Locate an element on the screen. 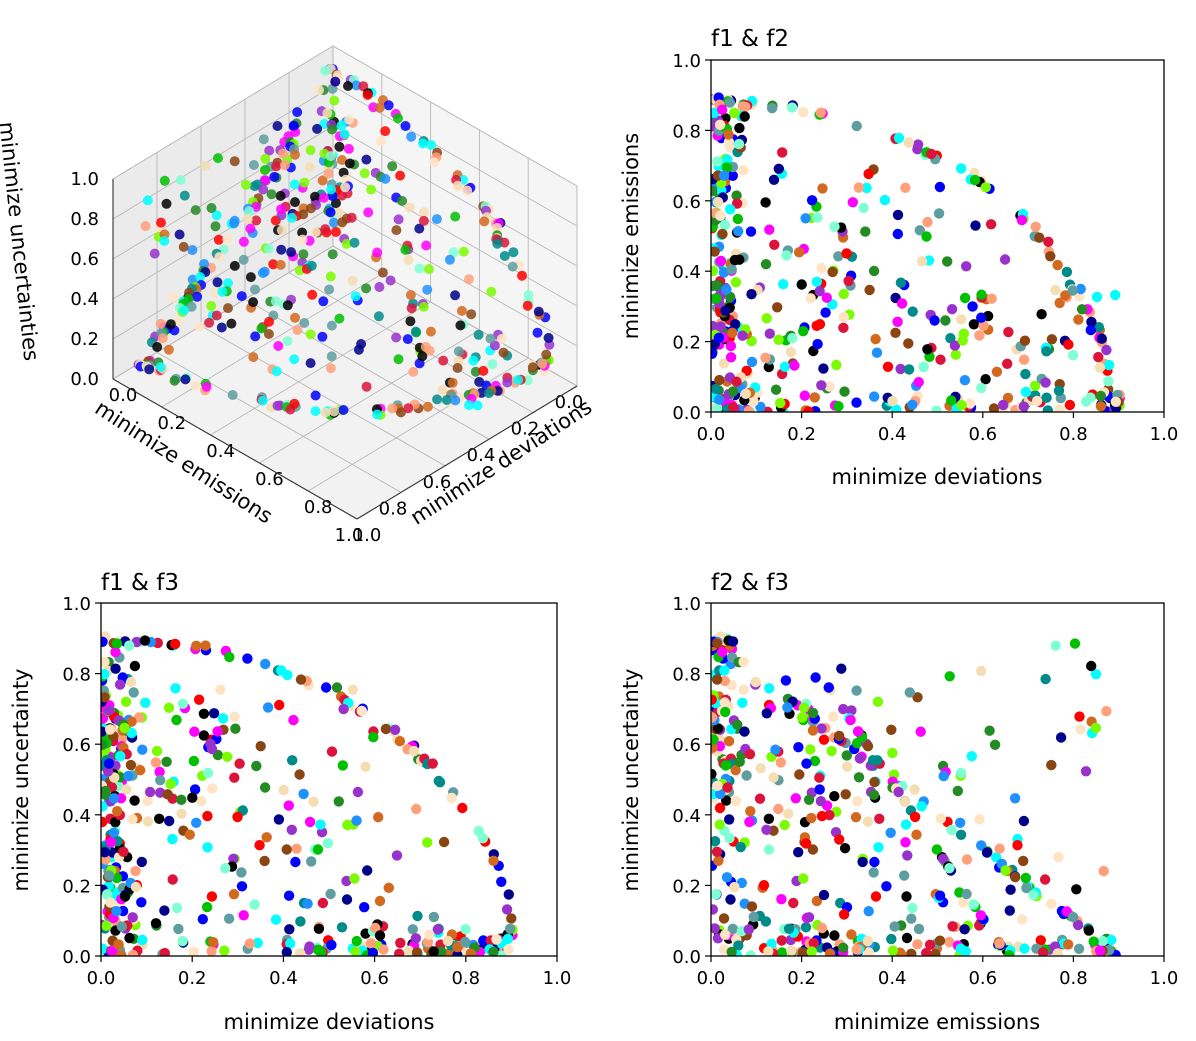 Image resolution: width=1196 pixels, height=1041 pixels. f1f2-ytick-label: 0.6 is located at coordinates (686, 202).